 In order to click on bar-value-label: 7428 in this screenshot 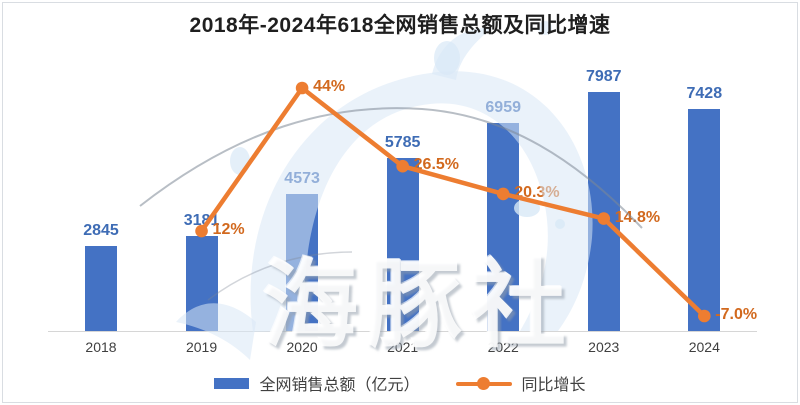, I will do `click(704, 93)`.